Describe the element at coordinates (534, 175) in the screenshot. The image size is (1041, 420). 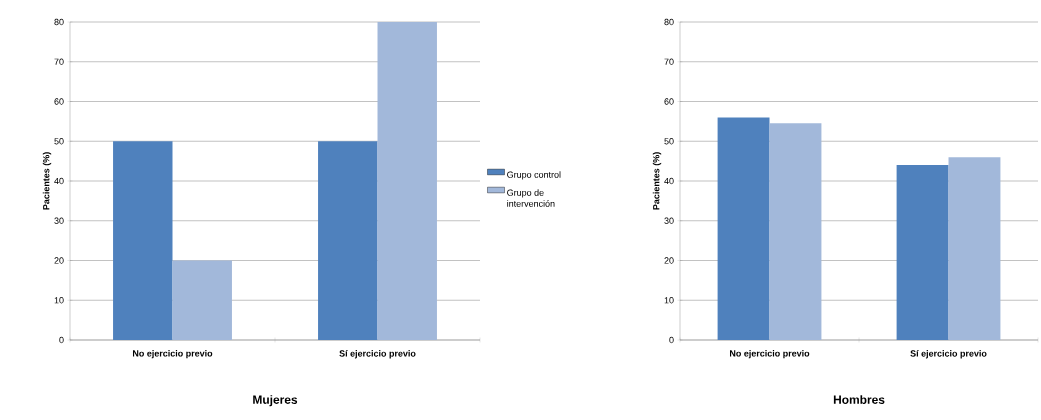
I see `legend-label: Grupo control` at that location.